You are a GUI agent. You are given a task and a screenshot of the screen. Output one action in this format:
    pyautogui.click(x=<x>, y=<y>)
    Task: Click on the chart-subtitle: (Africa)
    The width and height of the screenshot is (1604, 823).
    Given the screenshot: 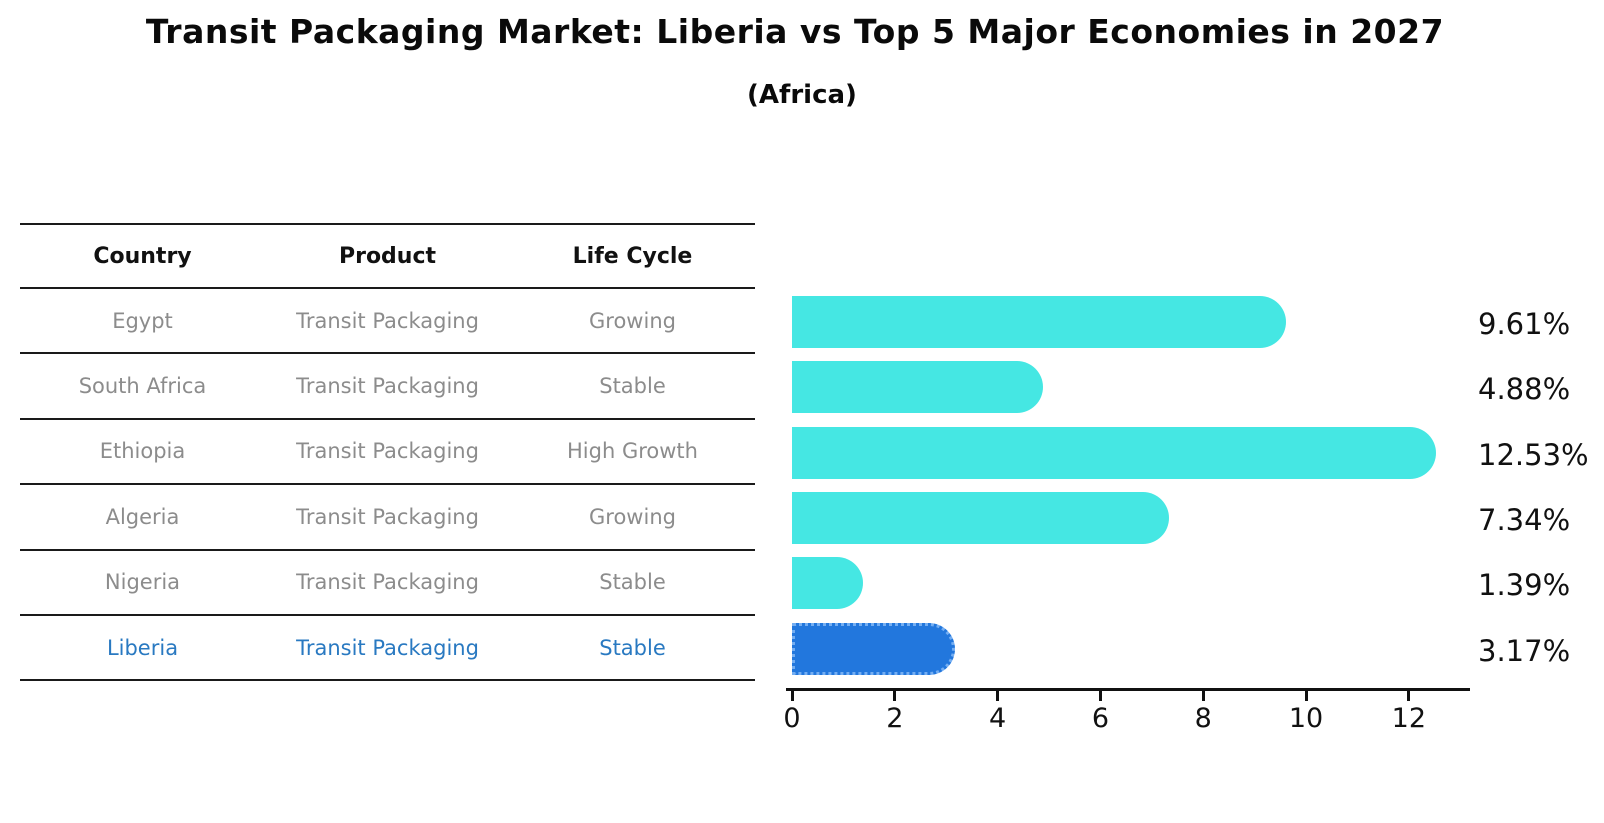 What is the action you would take?
    pyautogui.click(x=802, y=95)
    